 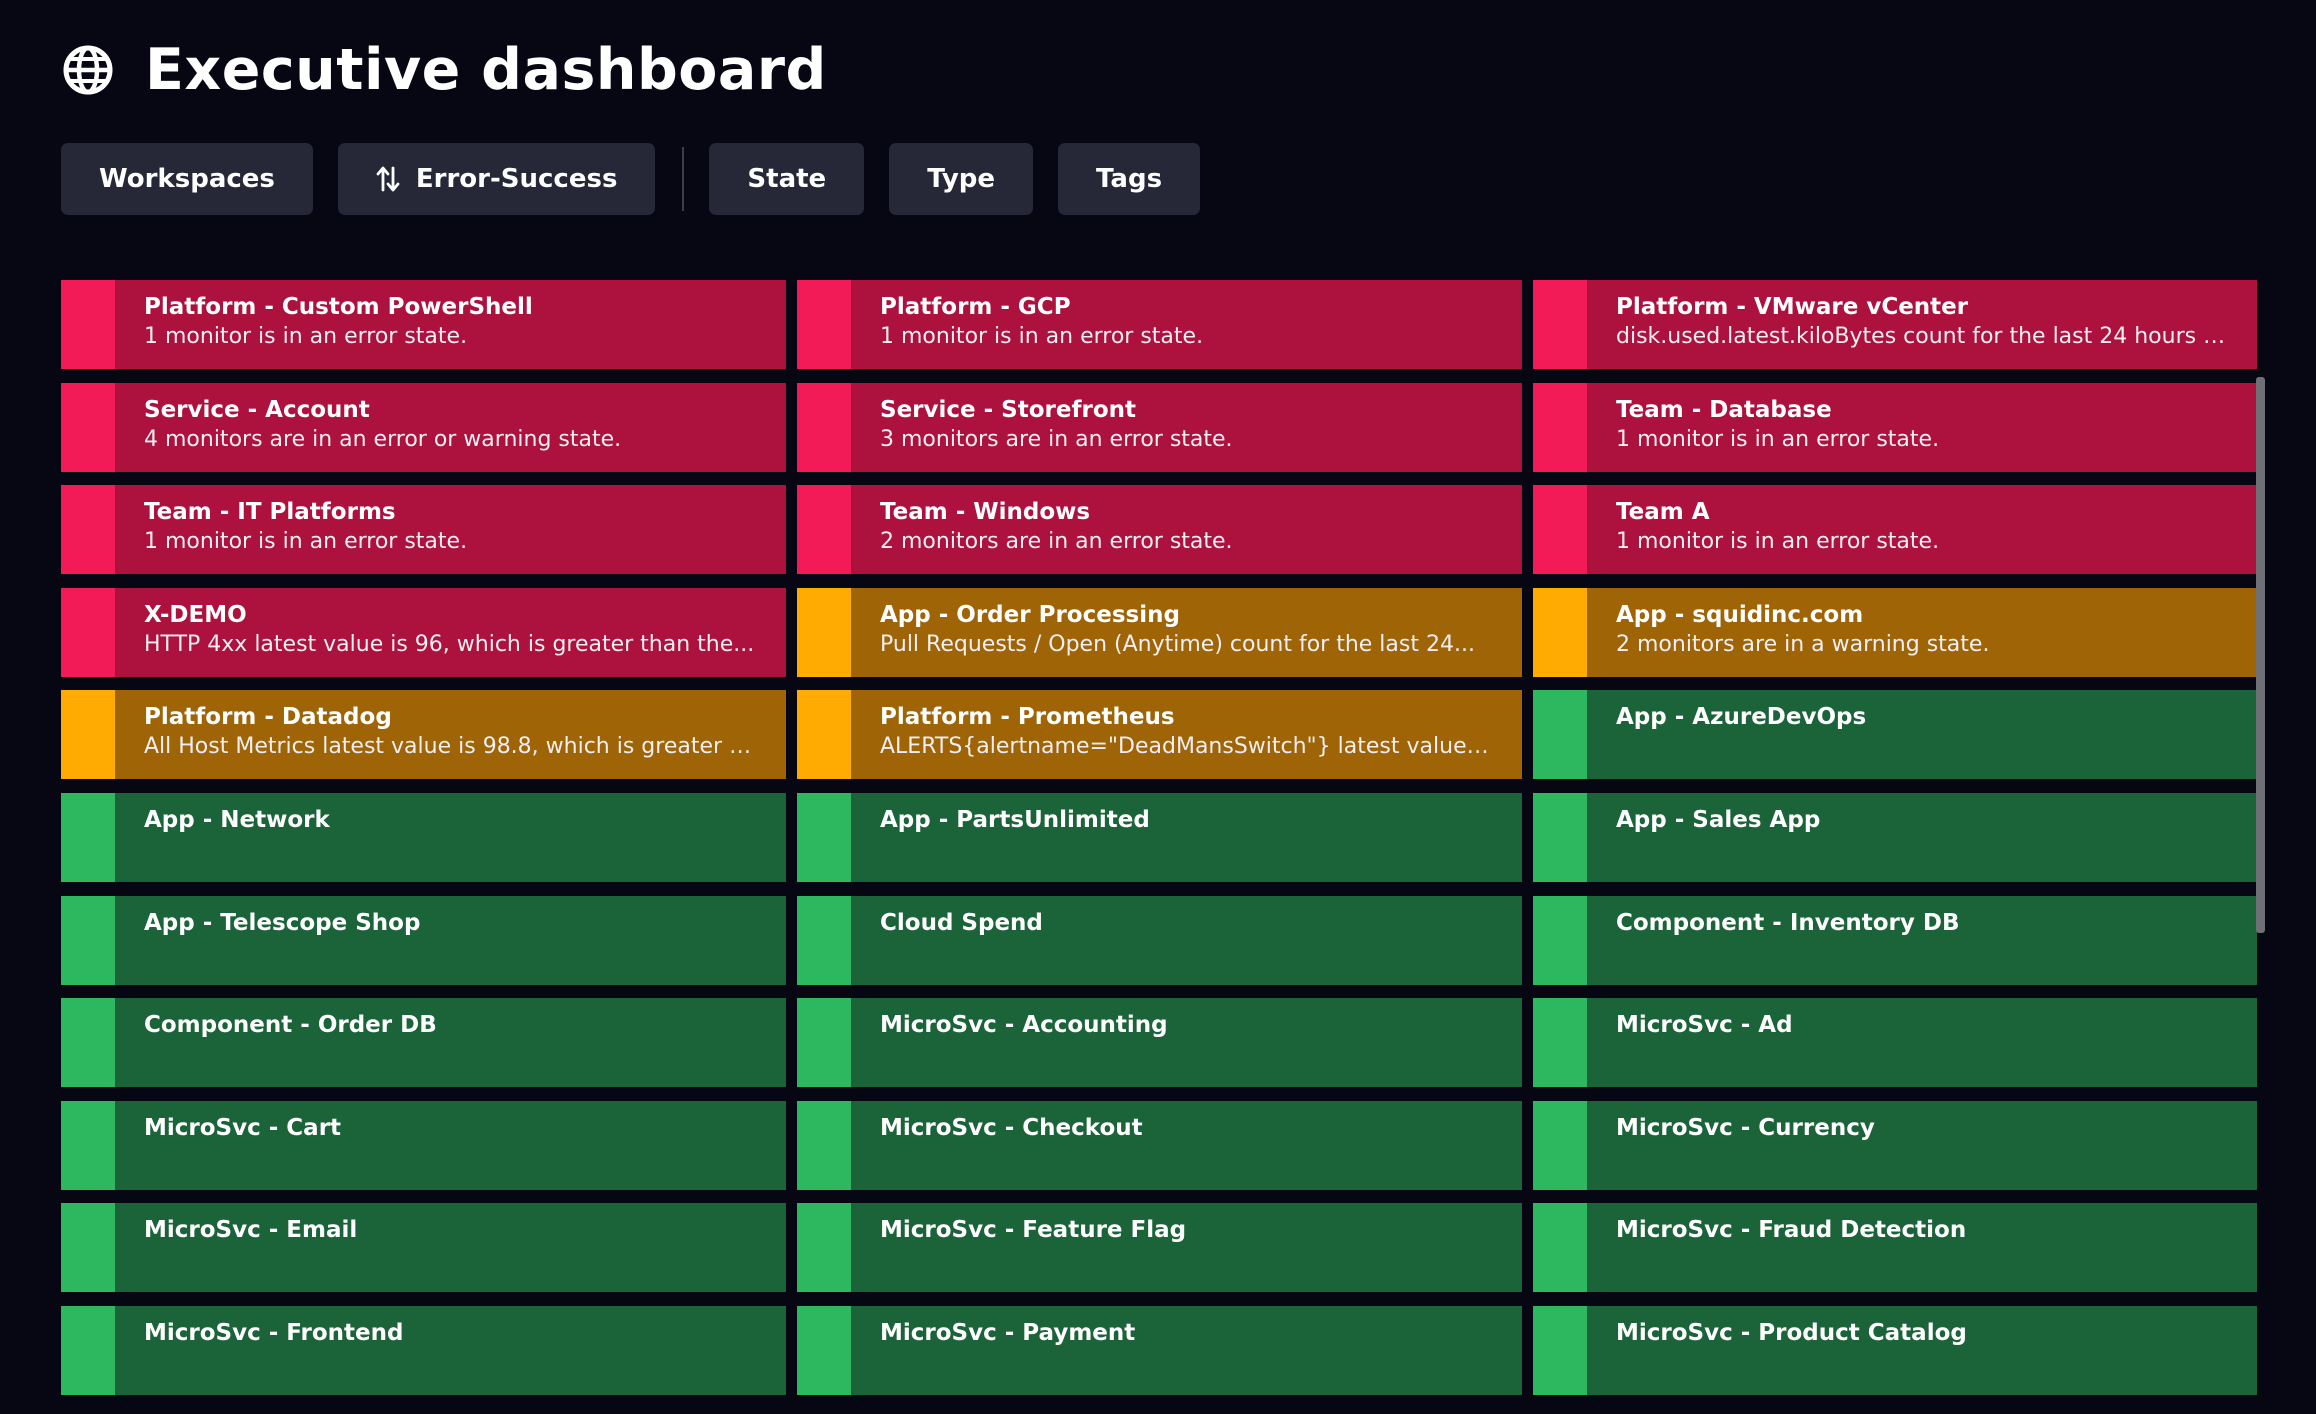 I want to click on status-tile: App - PartsUnlimited, so click(x=1159, y=837).